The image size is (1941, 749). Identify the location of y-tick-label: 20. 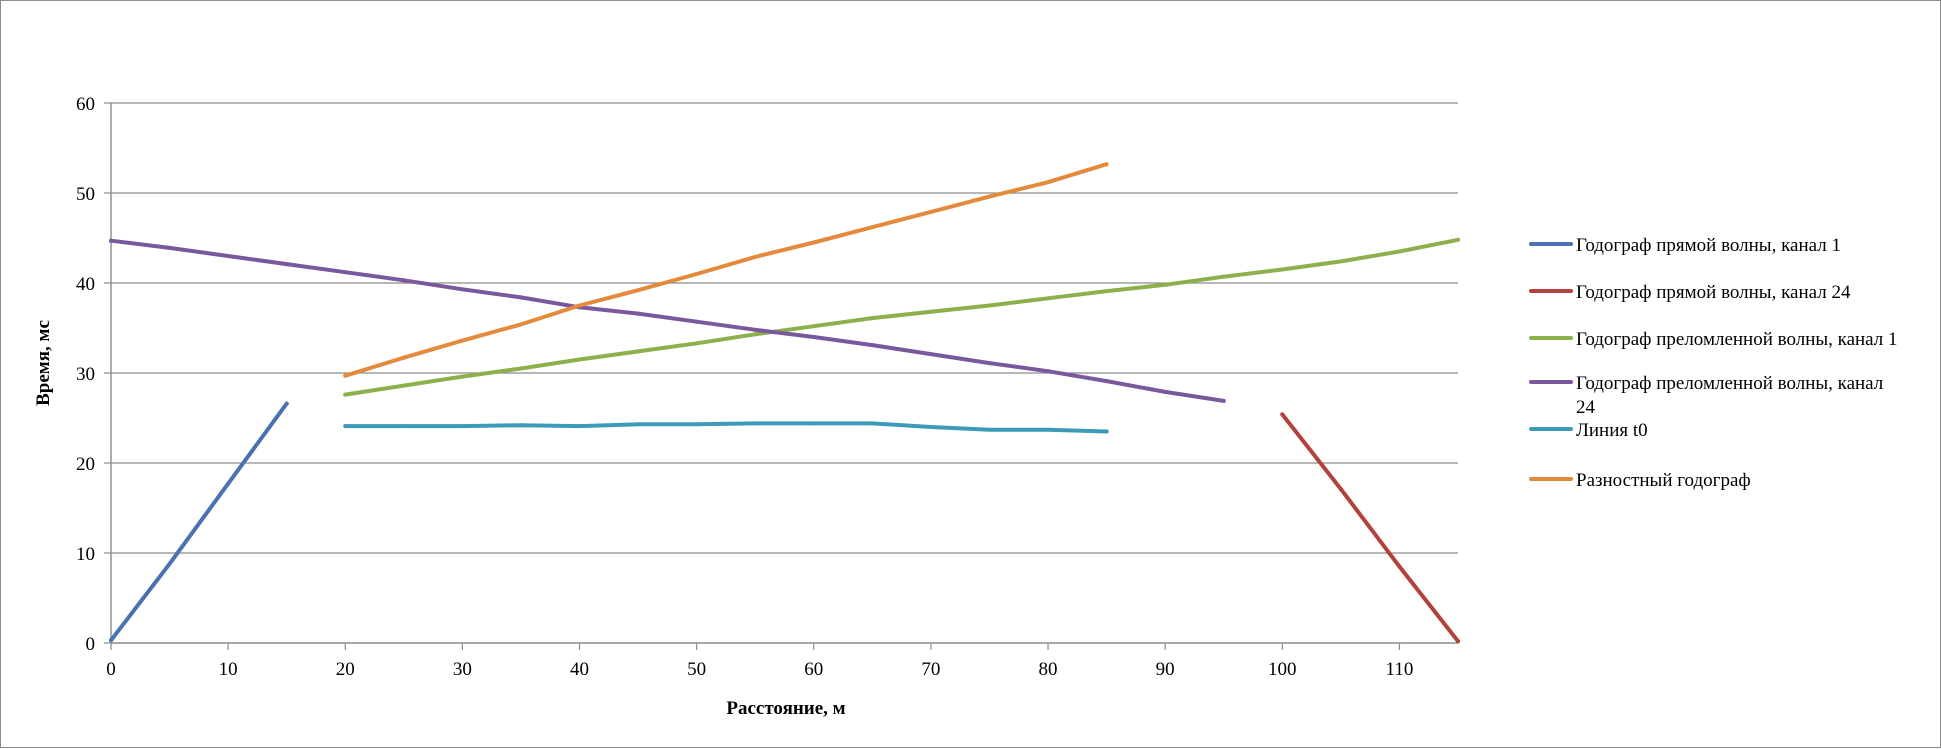
(85, 464).